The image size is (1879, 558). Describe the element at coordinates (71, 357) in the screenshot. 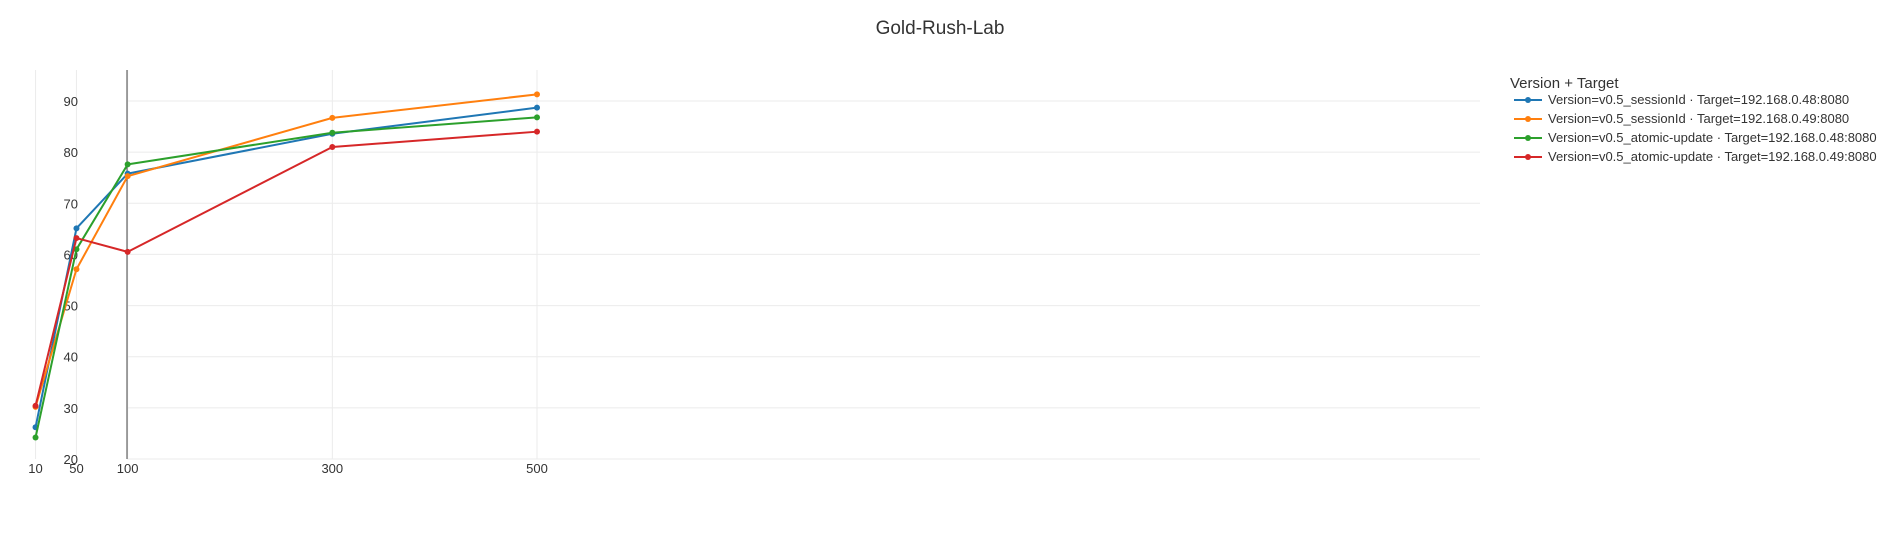

I see `y-tick-label: 40` at that location.